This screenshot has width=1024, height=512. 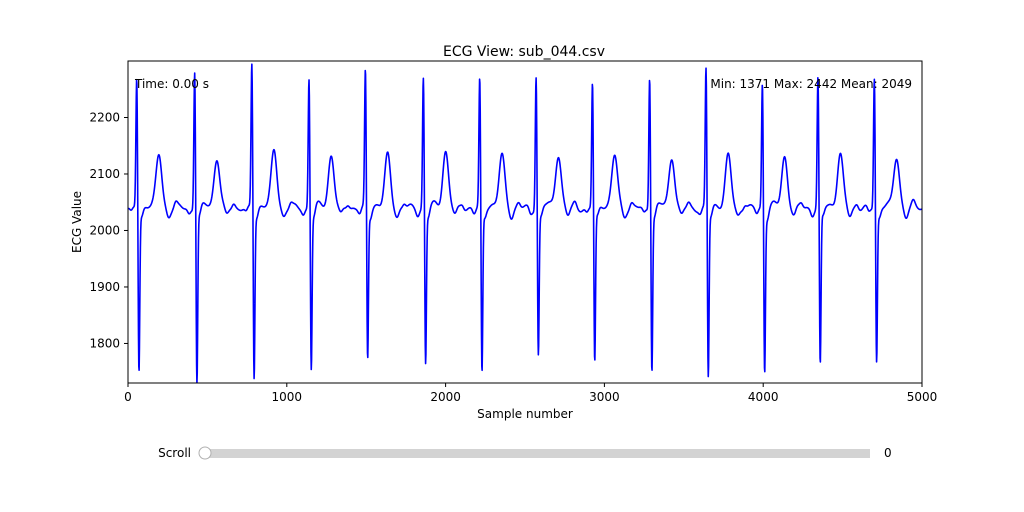 I want to click on page-title: ECG View: sub_044.csv, so click(x=524, y=52).